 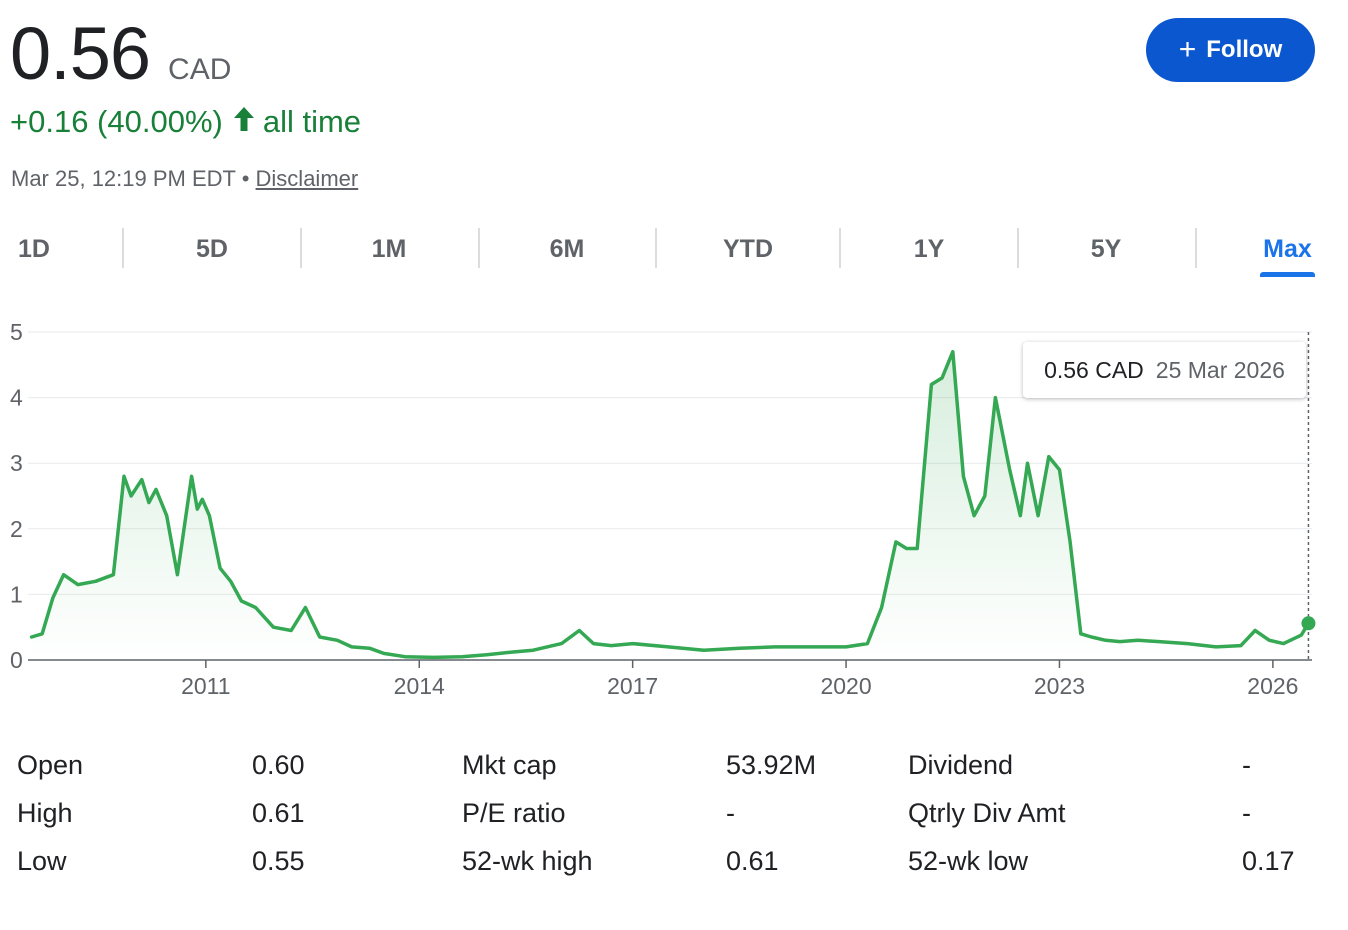 I want to click on change-value: +0.16 (40.00%), so click(x=116, y=121).